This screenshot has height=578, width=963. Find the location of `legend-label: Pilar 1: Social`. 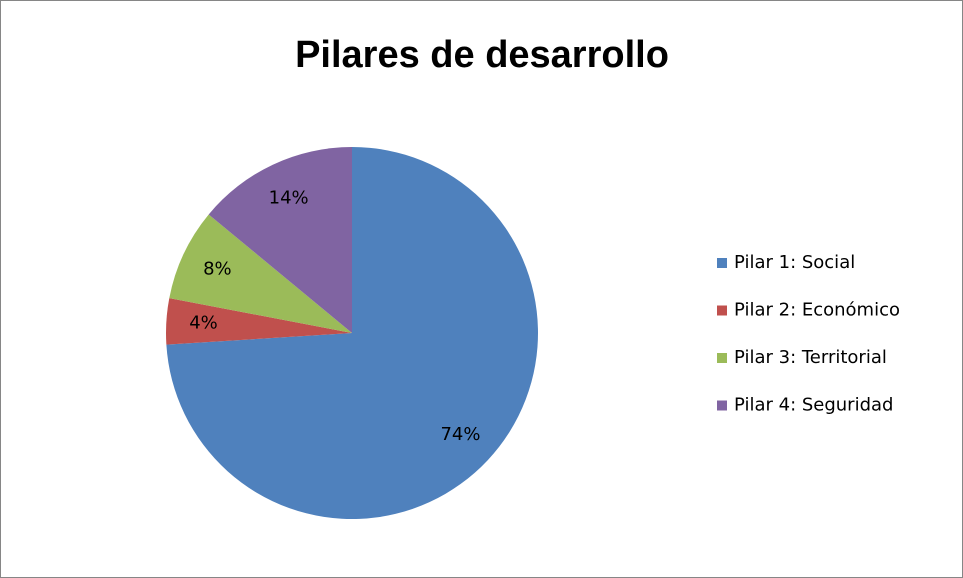

legend-label: Pilar 1: Social is located at coordinates (794, 262).